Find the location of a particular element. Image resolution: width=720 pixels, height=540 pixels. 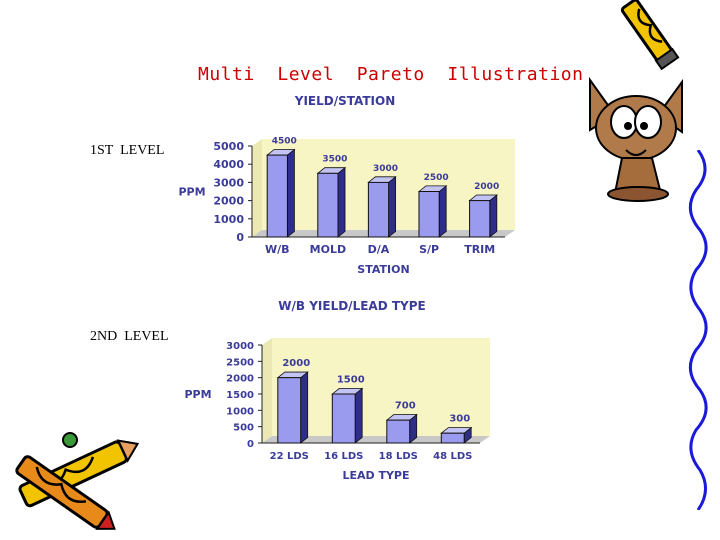

x-axis-label: LEAD TYPE is located at coordinates (375, 475).